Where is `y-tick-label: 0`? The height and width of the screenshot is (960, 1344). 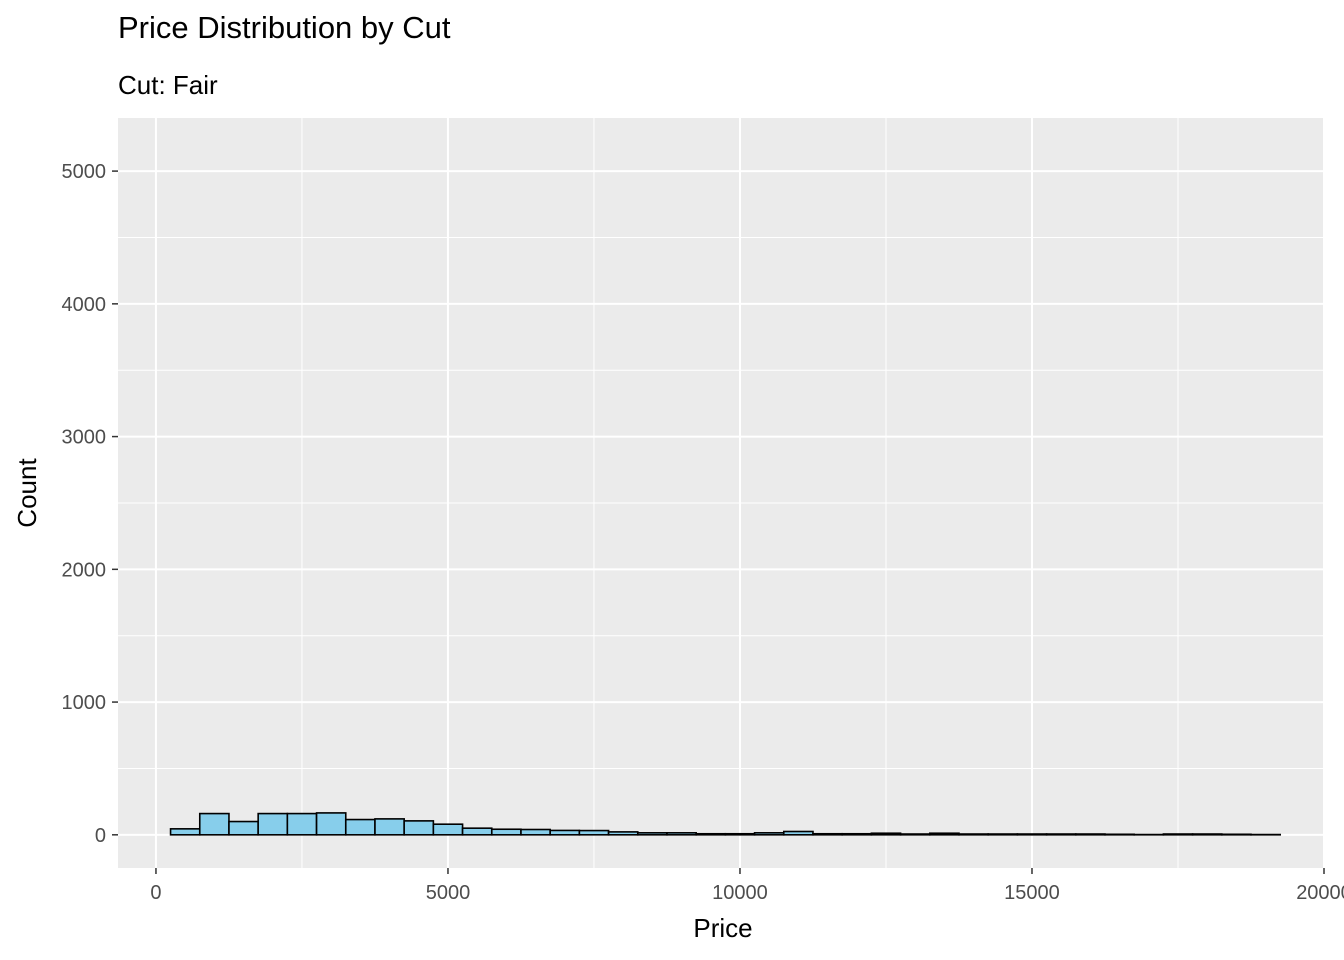
y-tick-label: 0 is located at coordinates (100, 836).